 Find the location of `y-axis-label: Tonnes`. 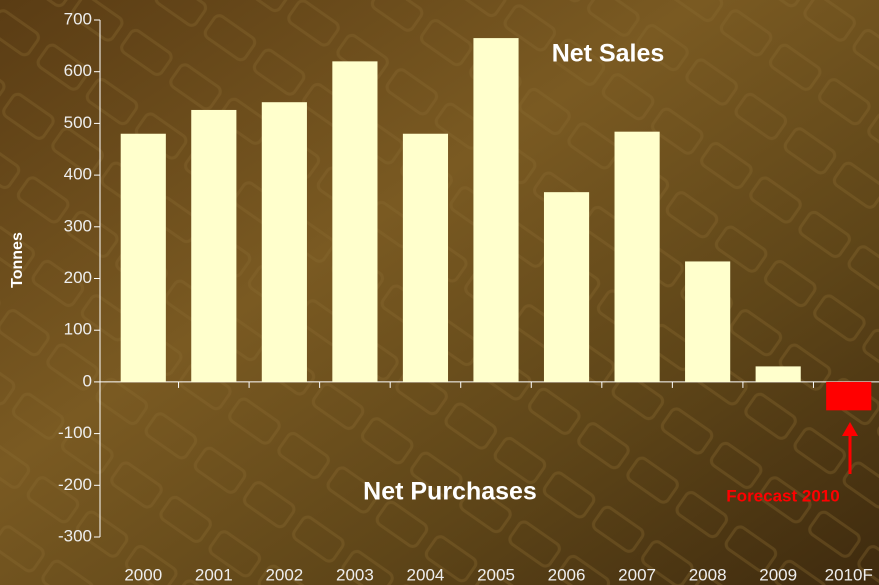

y-axis-label: Tonnes is located at coordinates (17, 260).